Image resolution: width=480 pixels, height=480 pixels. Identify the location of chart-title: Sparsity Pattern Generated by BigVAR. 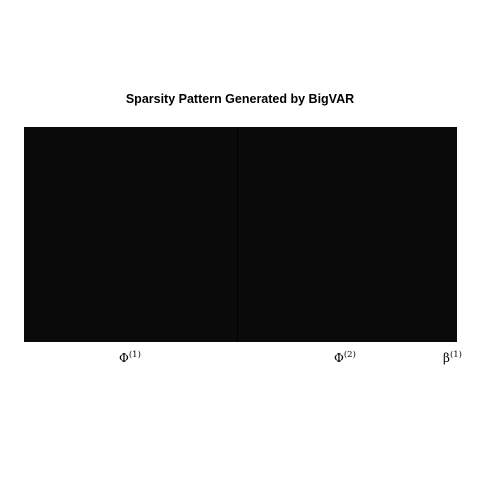
(240, 99).